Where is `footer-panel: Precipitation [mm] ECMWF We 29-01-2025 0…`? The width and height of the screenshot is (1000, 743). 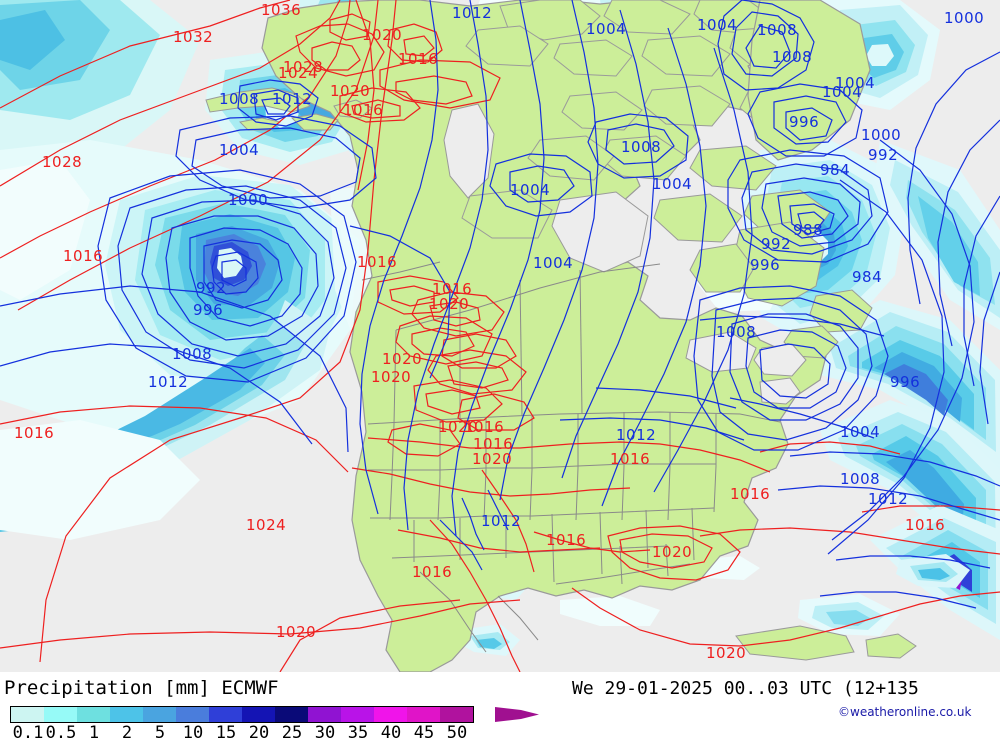 footer-panel: Precipitation [mm] ECMWF We 29-01-2025 0… is located at coordinates (500, 707).